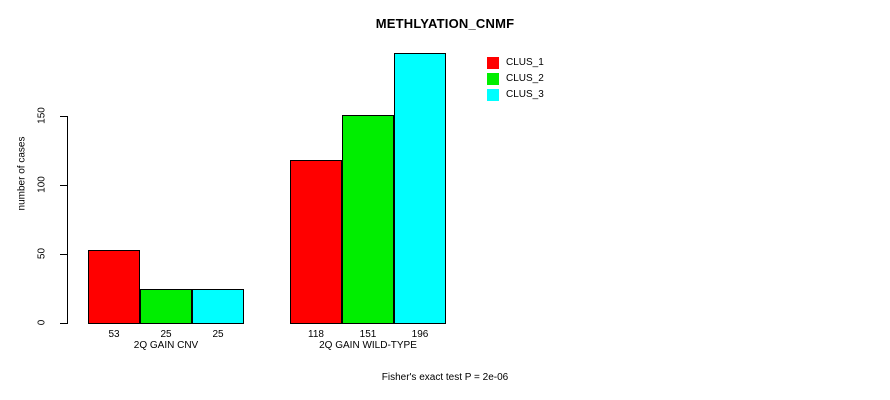 The width and height of the screenshot is (890, 400). What do you see at coordinates (22, 173) in the screenshot?
I see `y-axis-title: number of cases` at bounding box center [22, 173].